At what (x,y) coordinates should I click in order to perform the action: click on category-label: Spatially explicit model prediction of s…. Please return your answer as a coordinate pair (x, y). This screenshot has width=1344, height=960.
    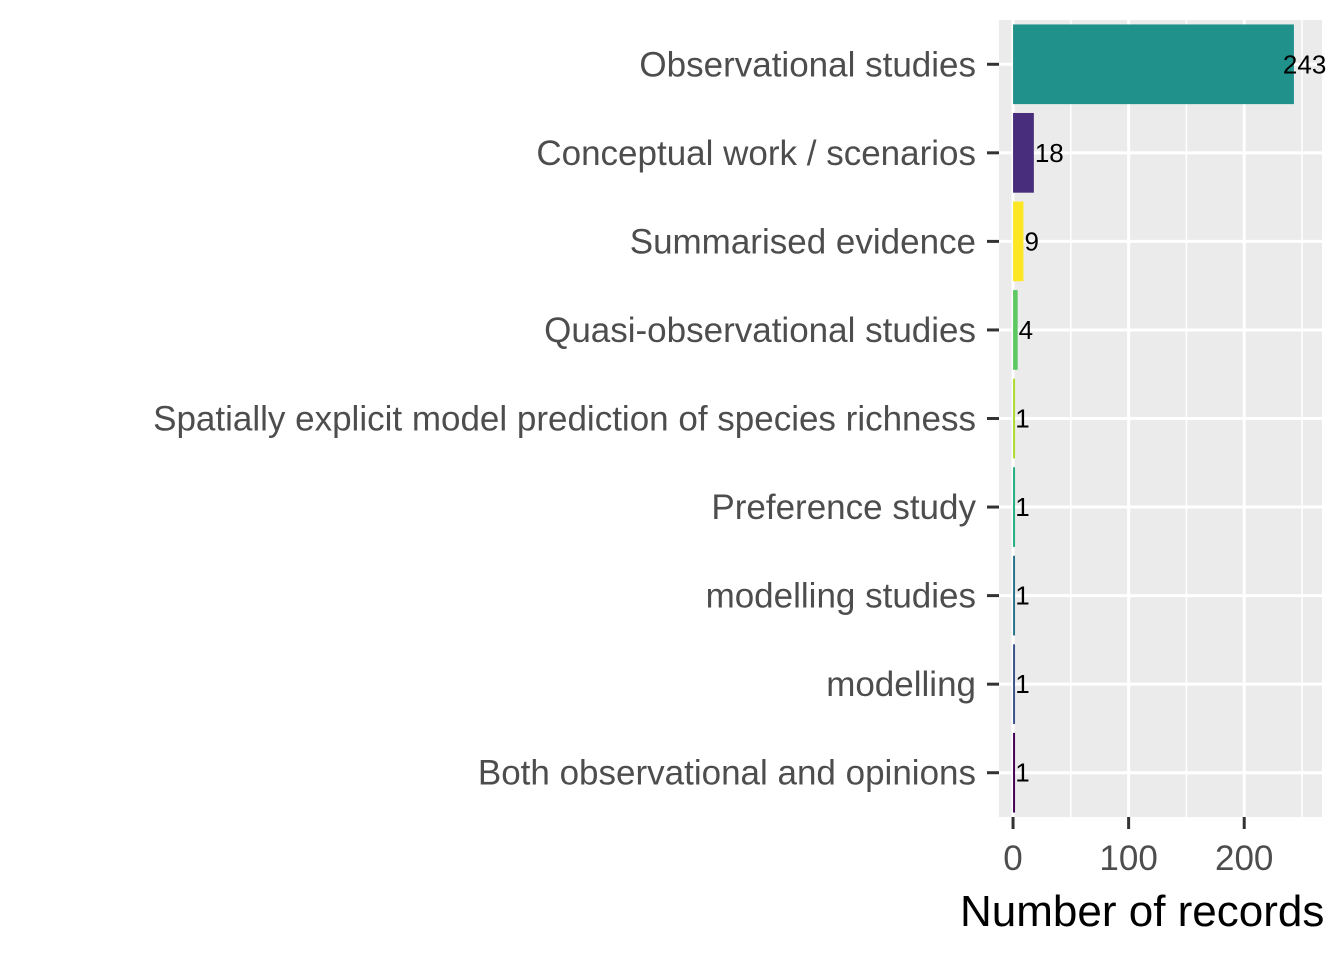
    Looking at the image, I should click on (564, 419).